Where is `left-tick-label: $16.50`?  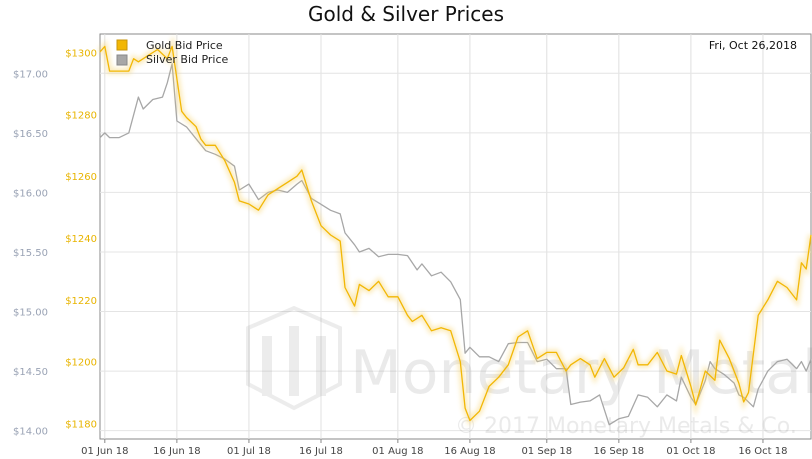
left-tick-label: $16.50 is located at coordinates (30, 134).